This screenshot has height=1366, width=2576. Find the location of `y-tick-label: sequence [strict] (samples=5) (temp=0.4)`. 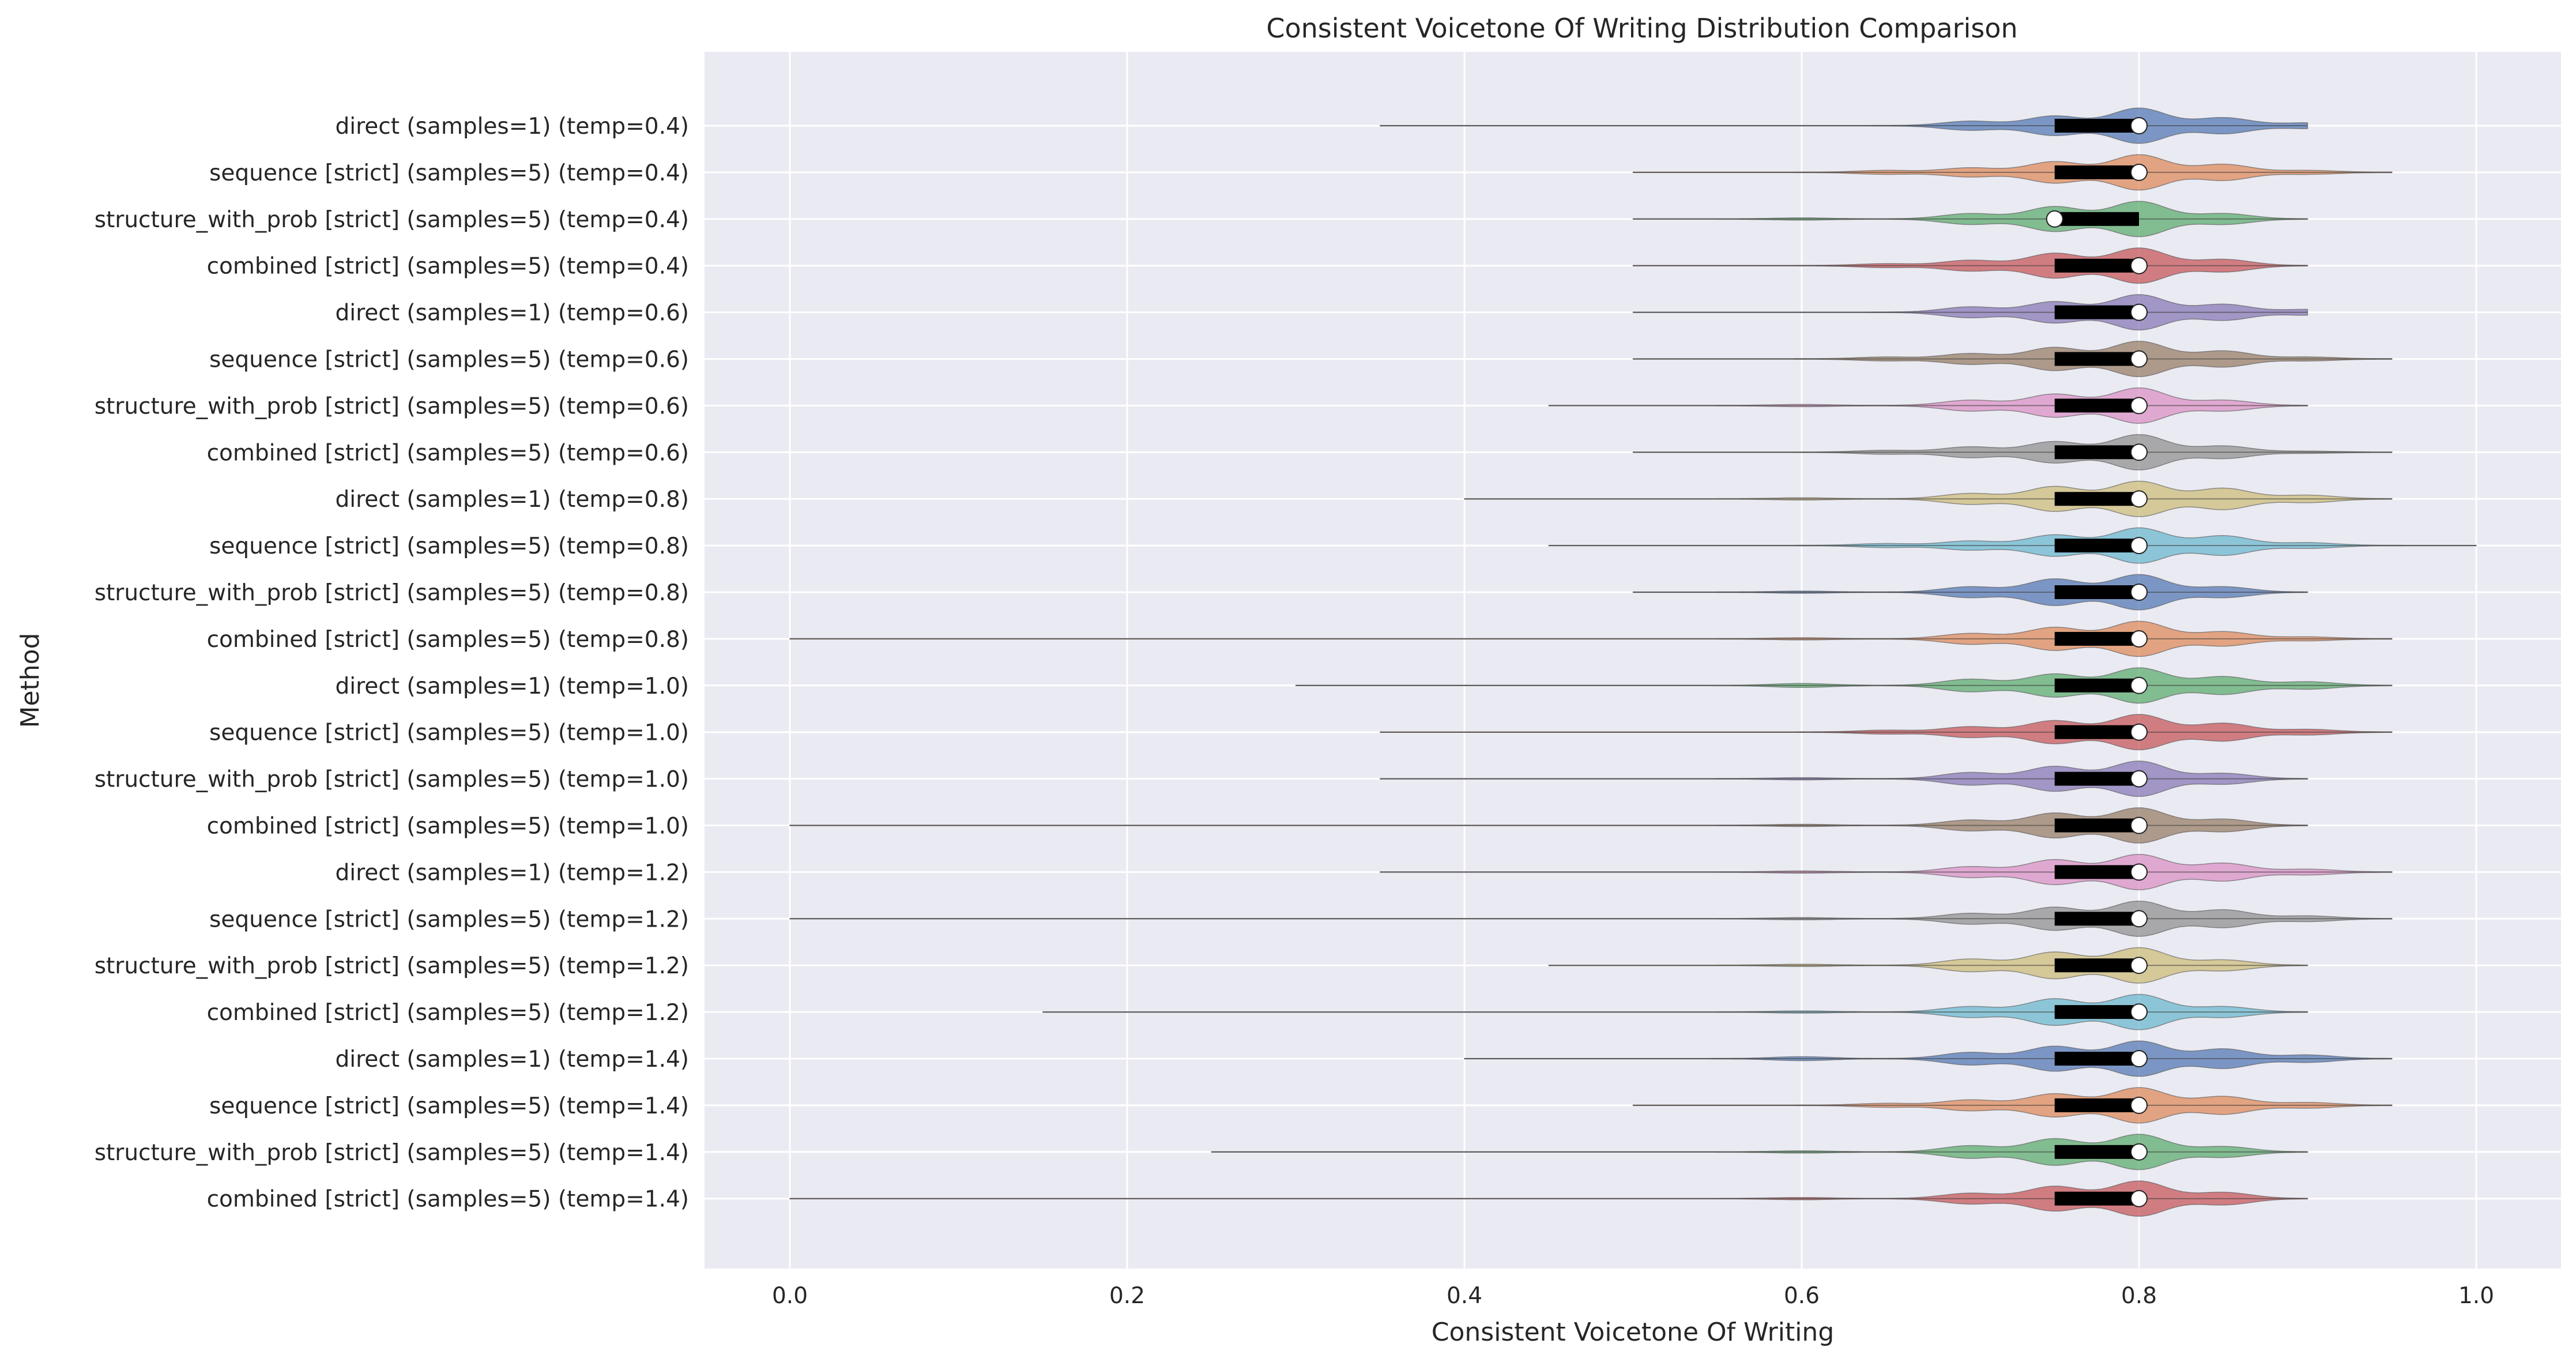

y-tick-label: sequence [strict] (samples=5) (temp=0.4) is located at coordinates (449, 173).